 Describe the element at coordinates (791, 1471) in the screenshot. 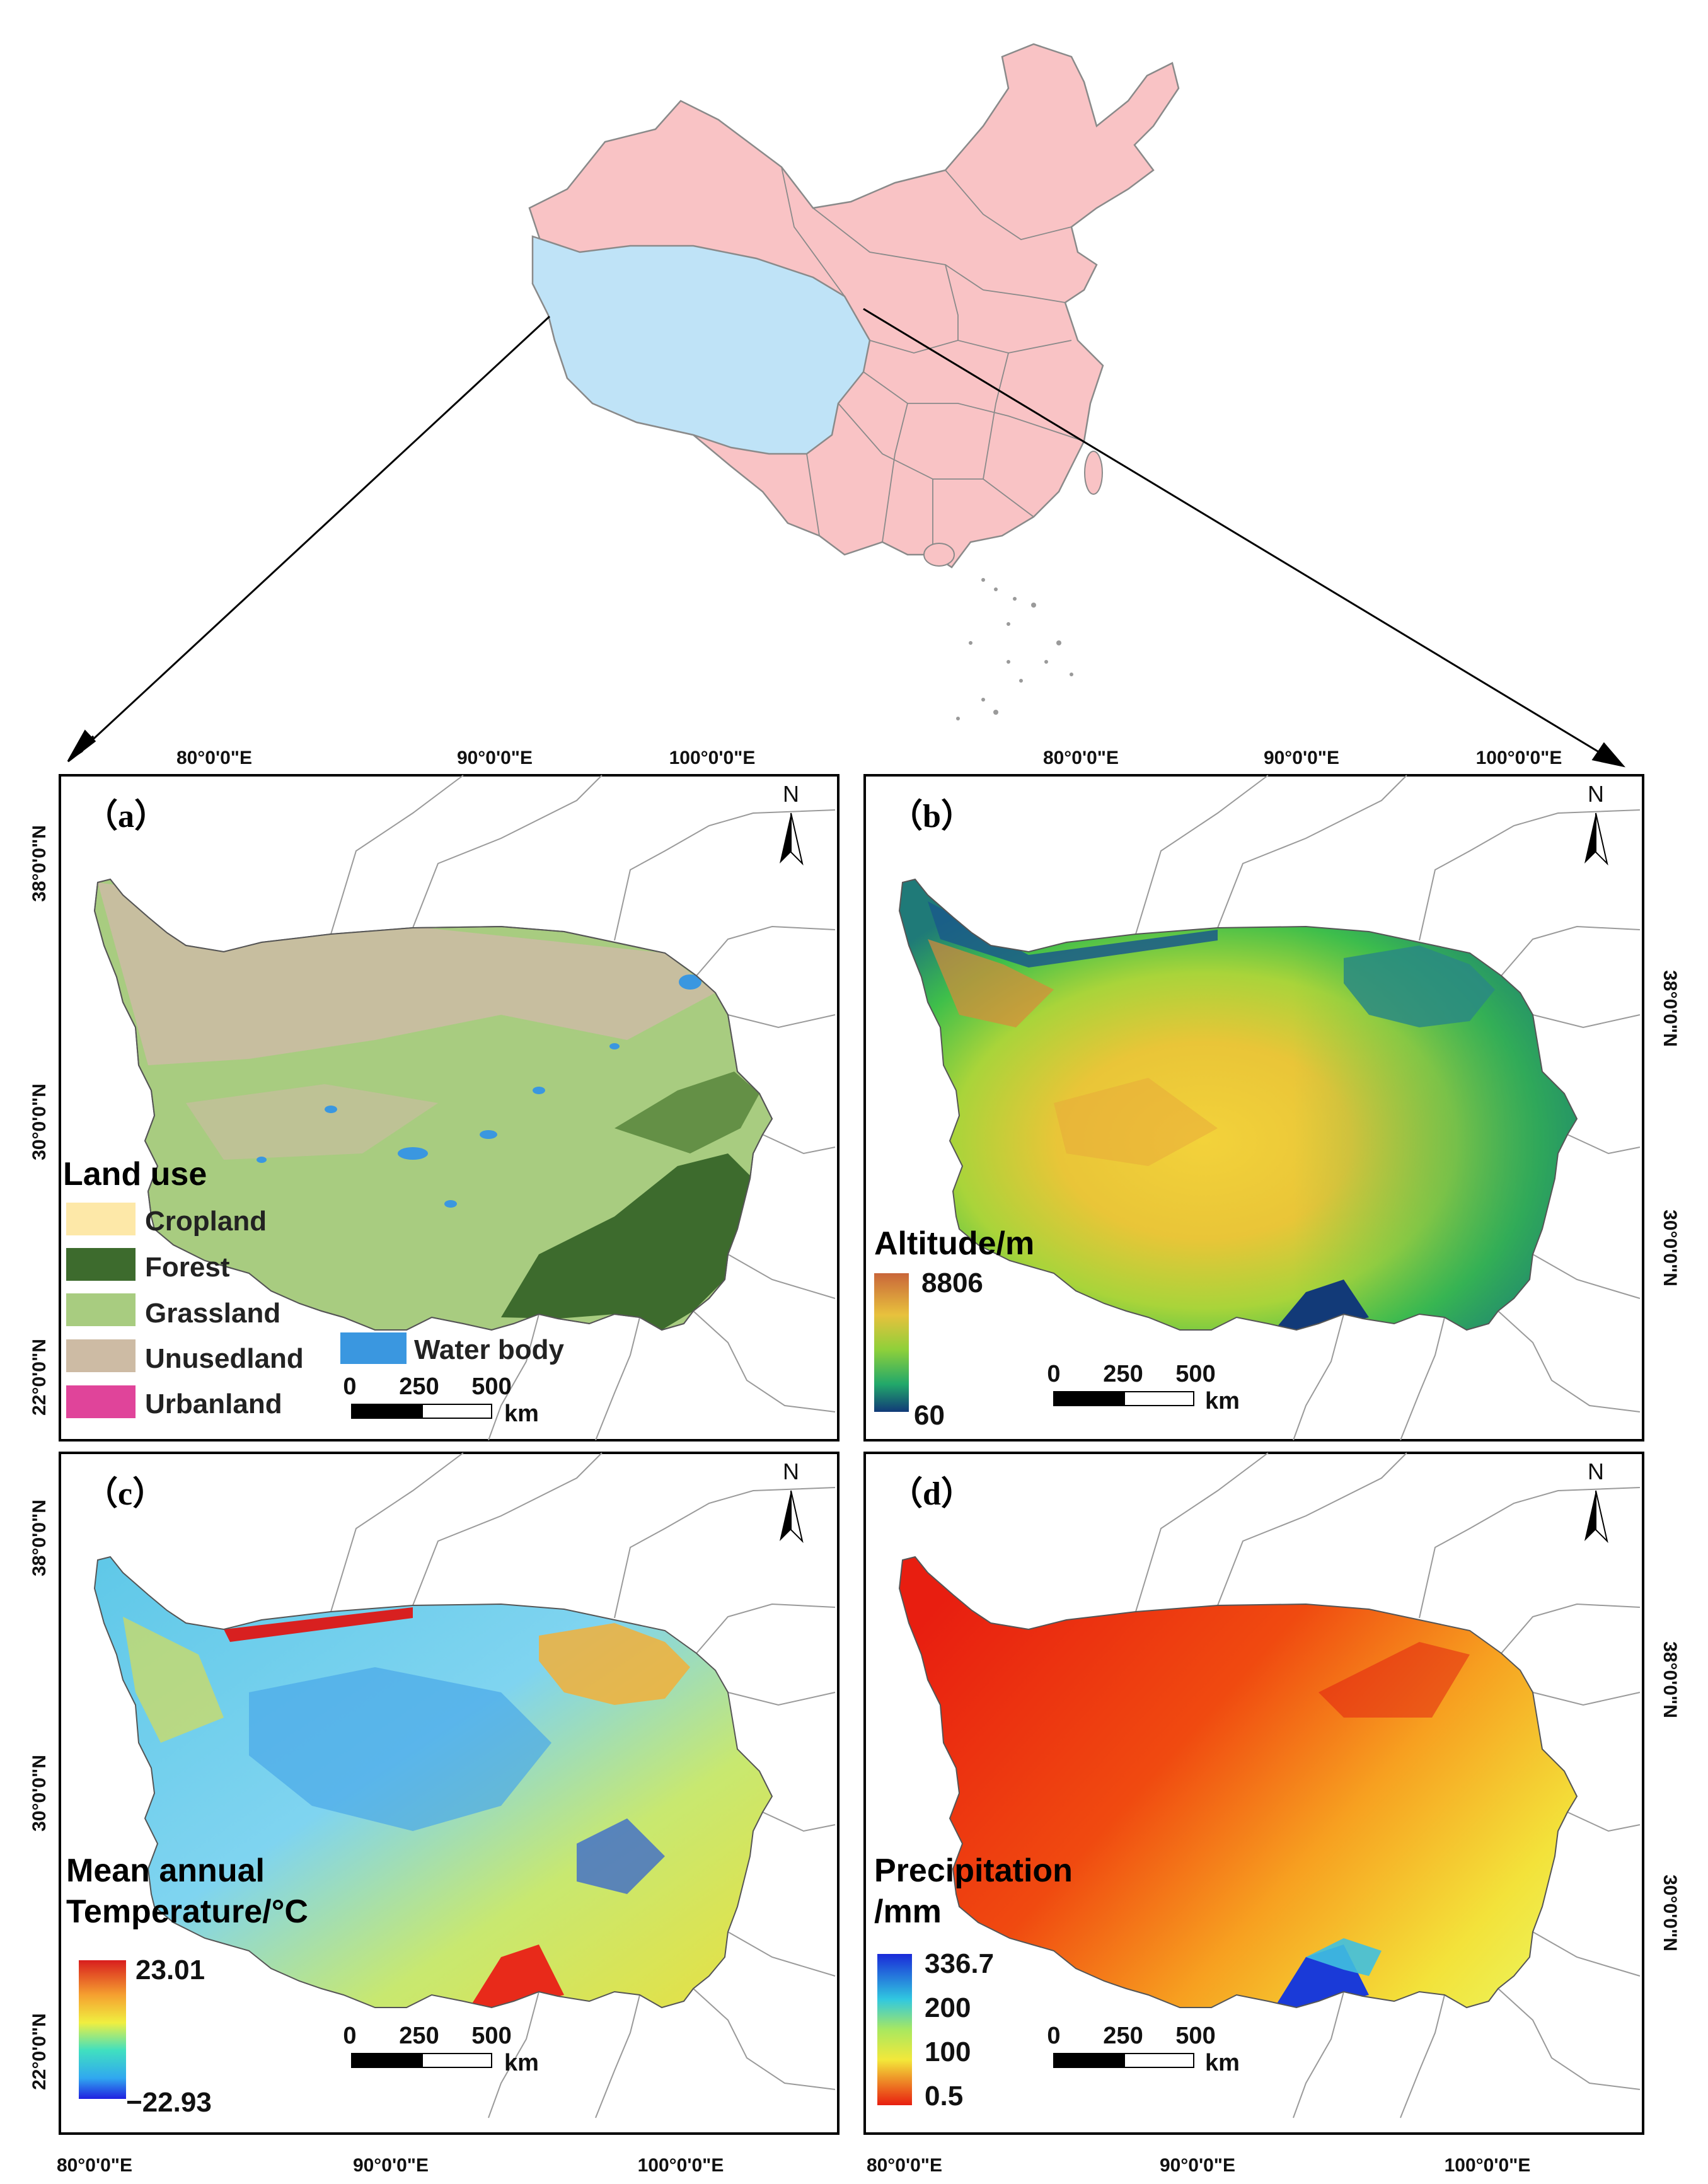

I see `north-label-c: N` at that location.